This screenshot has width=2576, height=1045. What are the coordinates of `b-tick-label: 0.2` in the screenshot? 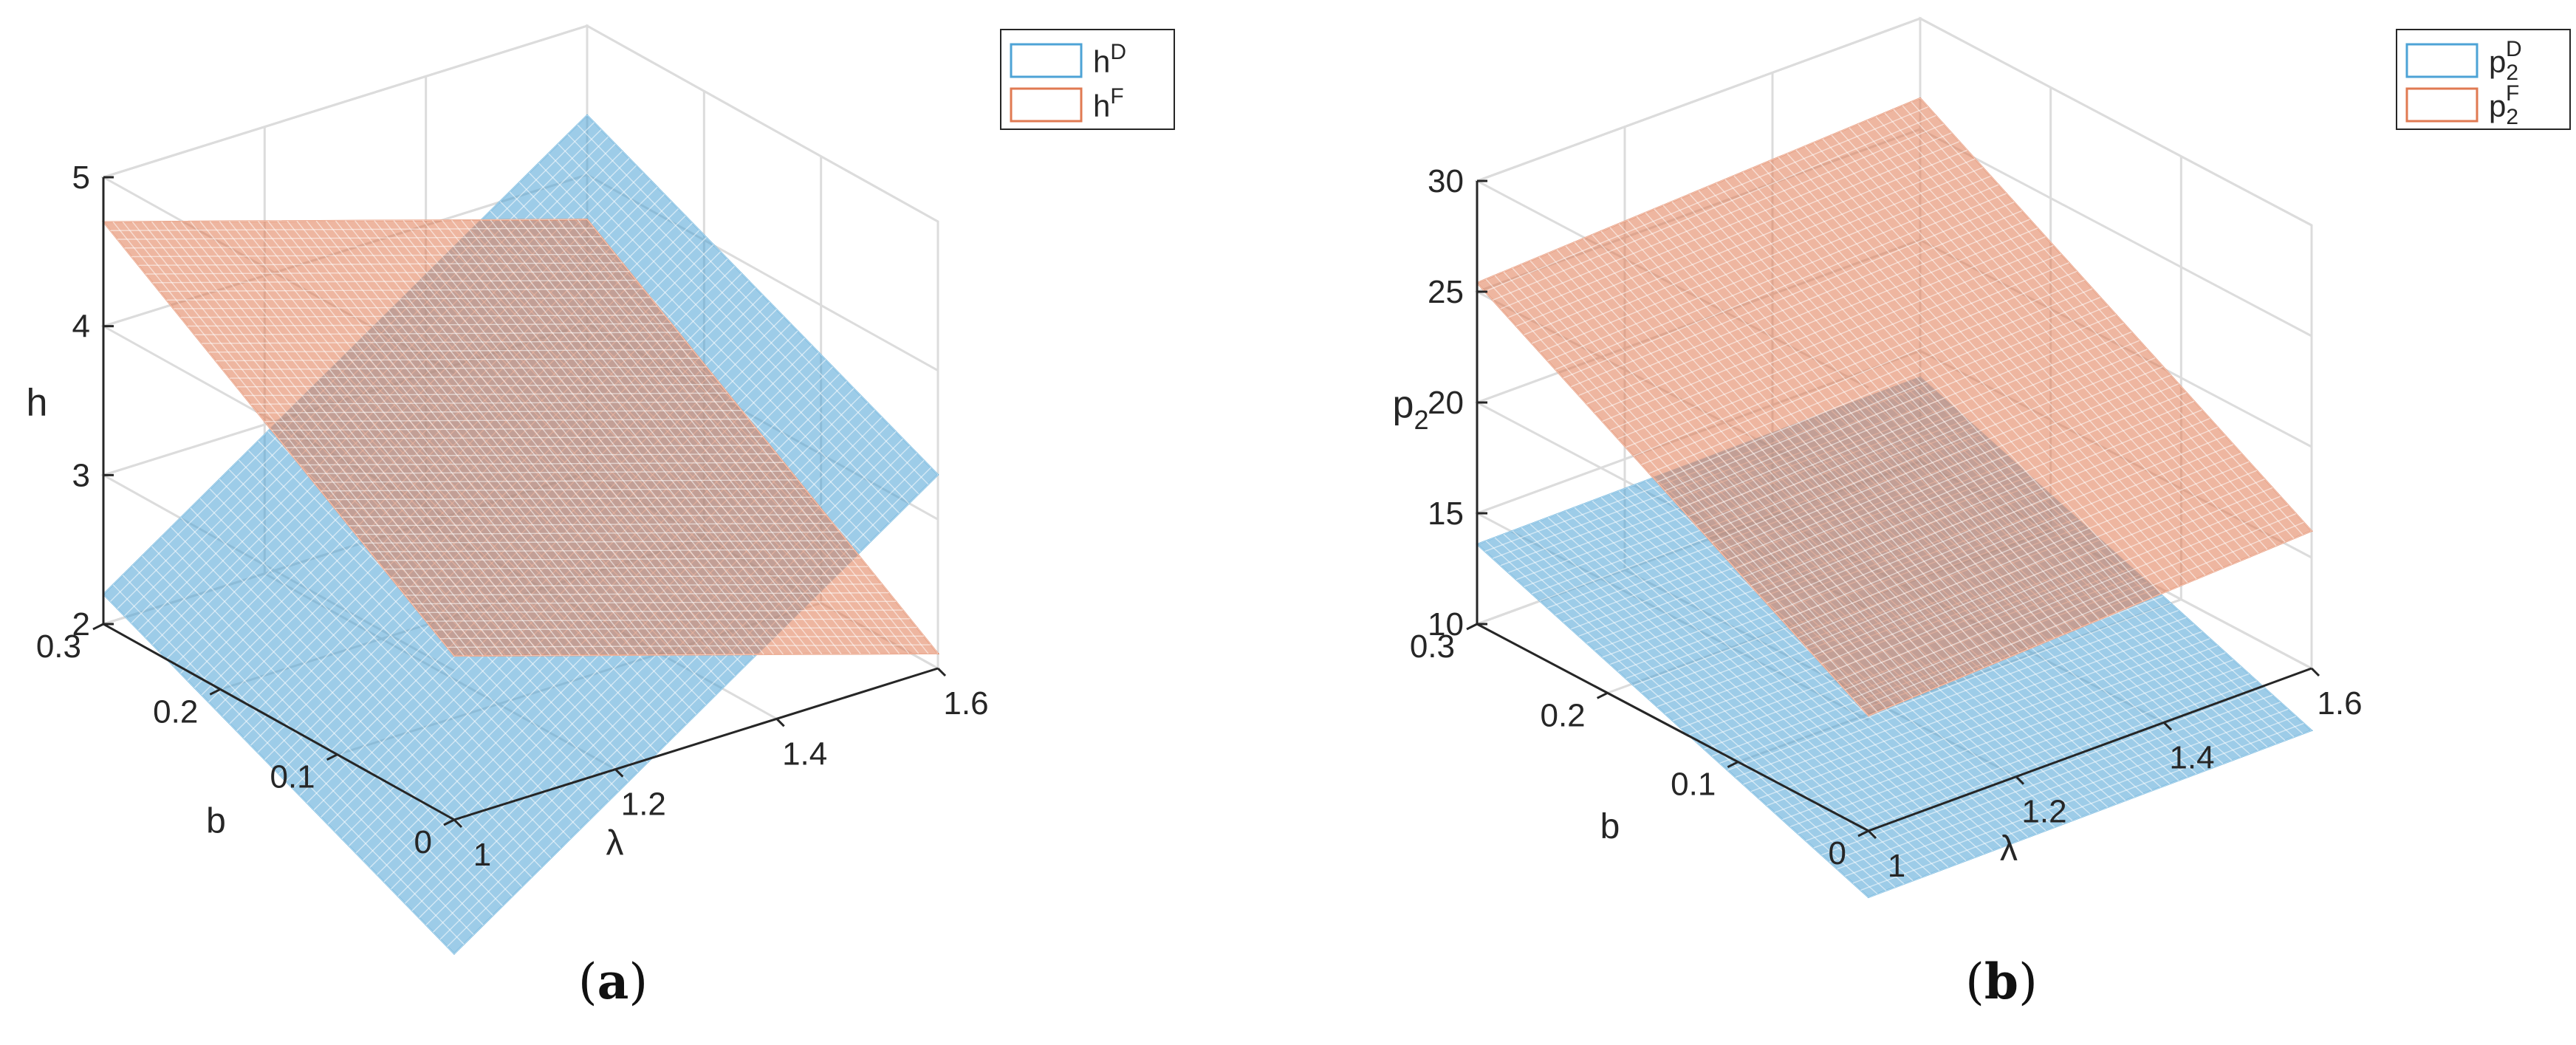 It's located at (1562, 715).